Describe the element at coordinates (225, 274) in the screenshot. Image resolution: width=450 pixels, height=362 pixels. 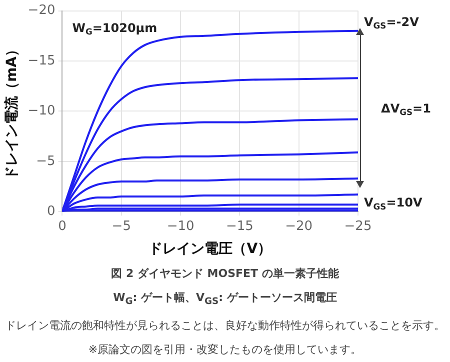
I see `text: 図 2 ダイヤモンド MOSFET の単一素子性能` at that location.